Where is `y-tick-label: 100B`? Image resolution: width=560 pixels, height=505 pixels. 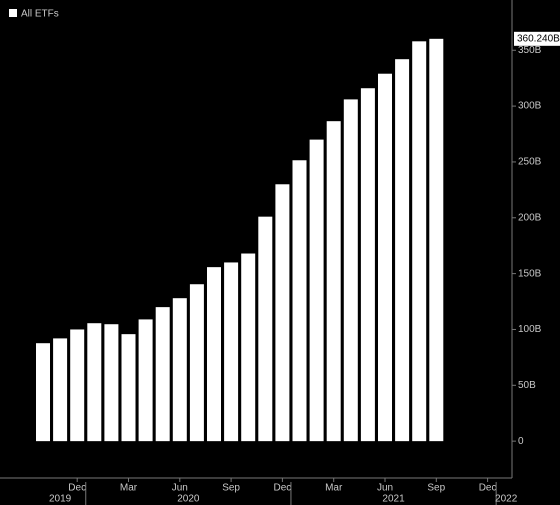
y-tick-label: 100B is located at coordinates (530, 329).